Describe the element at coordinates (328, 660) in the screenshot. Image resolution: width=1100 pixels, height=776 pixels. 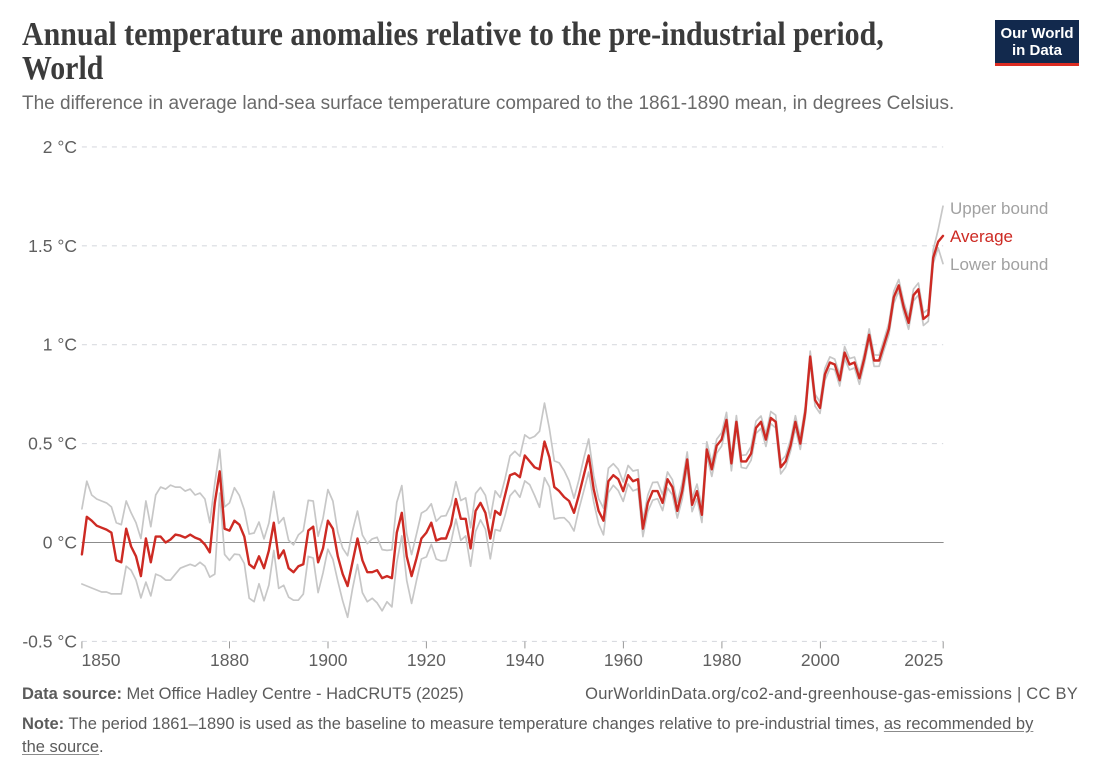
I see `svg-text: 1900` at that location.